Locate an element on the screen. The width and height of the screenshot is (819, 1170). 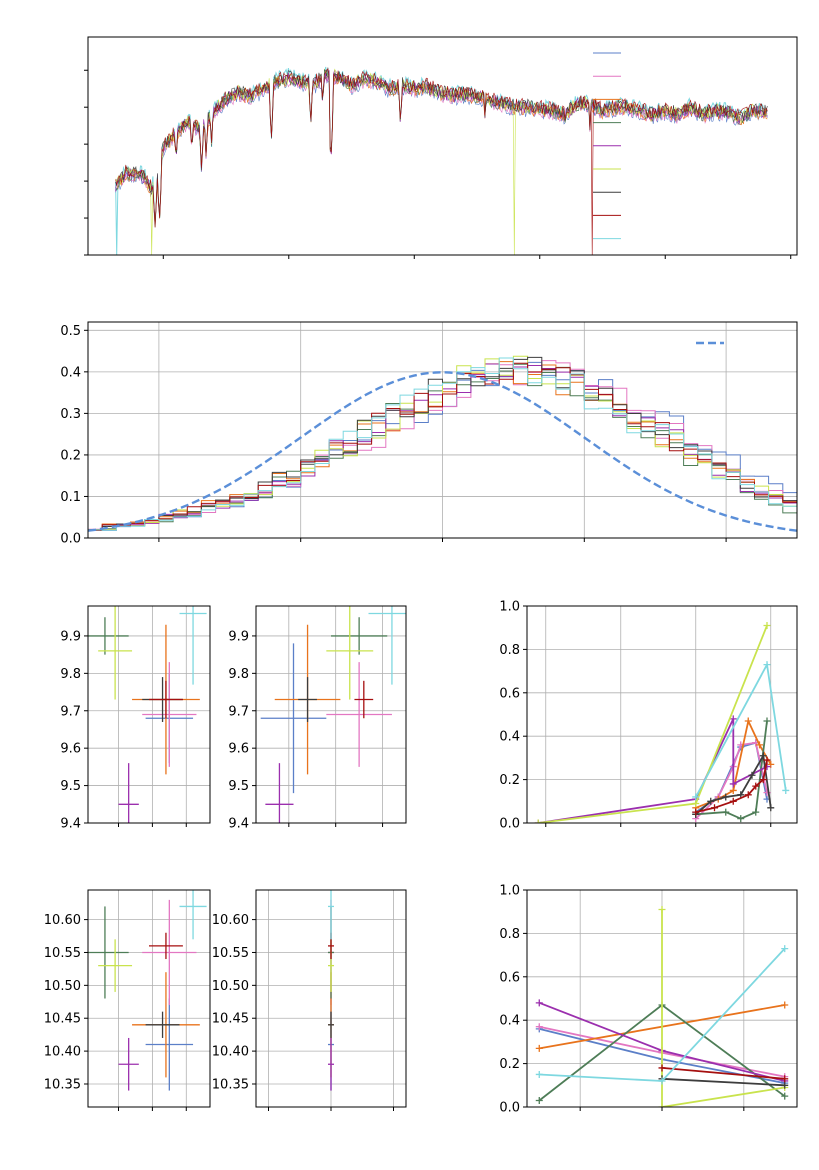
legend is located at coordinates (607, 146).